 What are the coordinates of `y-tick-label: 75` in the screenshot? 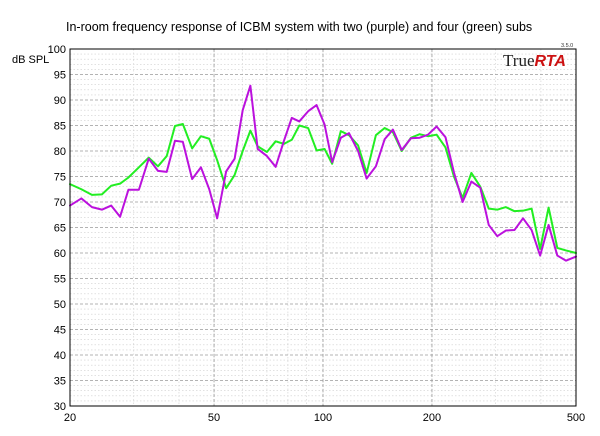 It's located at (60, 178).